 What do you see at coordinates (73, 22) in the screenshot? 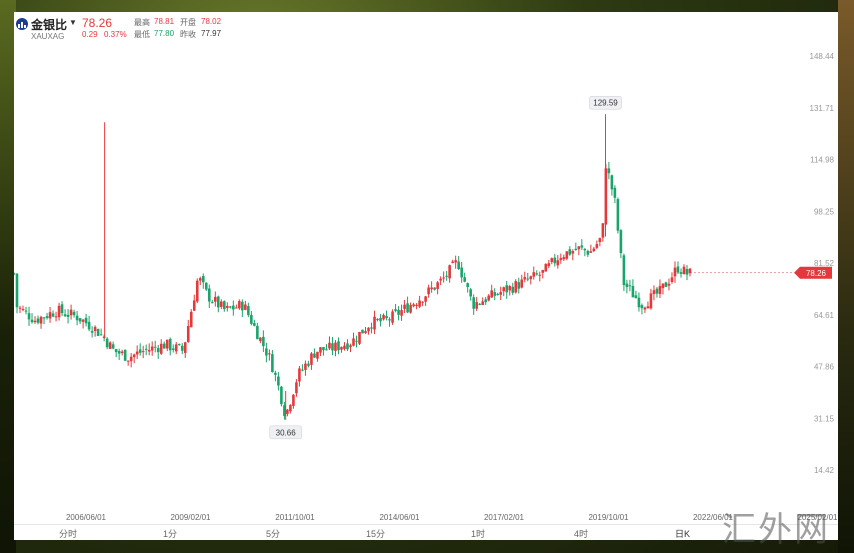
I see `chevron-down-icon: ▼` at bounding box center [73, 22].